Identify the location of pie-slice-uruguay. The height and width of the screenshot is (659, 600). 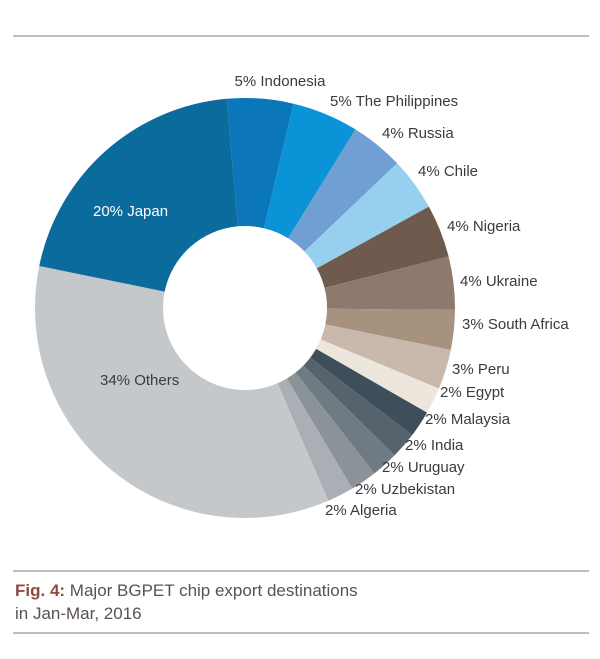
(345, 419).